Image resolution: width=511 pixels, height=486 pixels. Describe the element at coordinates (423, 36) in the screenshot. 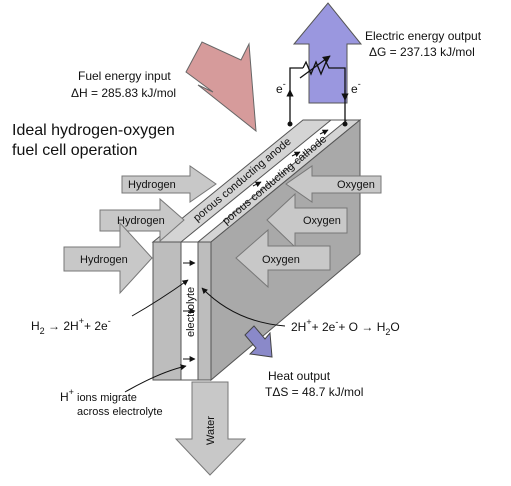

I see `electric-output-label: Electric energy output` at that location.